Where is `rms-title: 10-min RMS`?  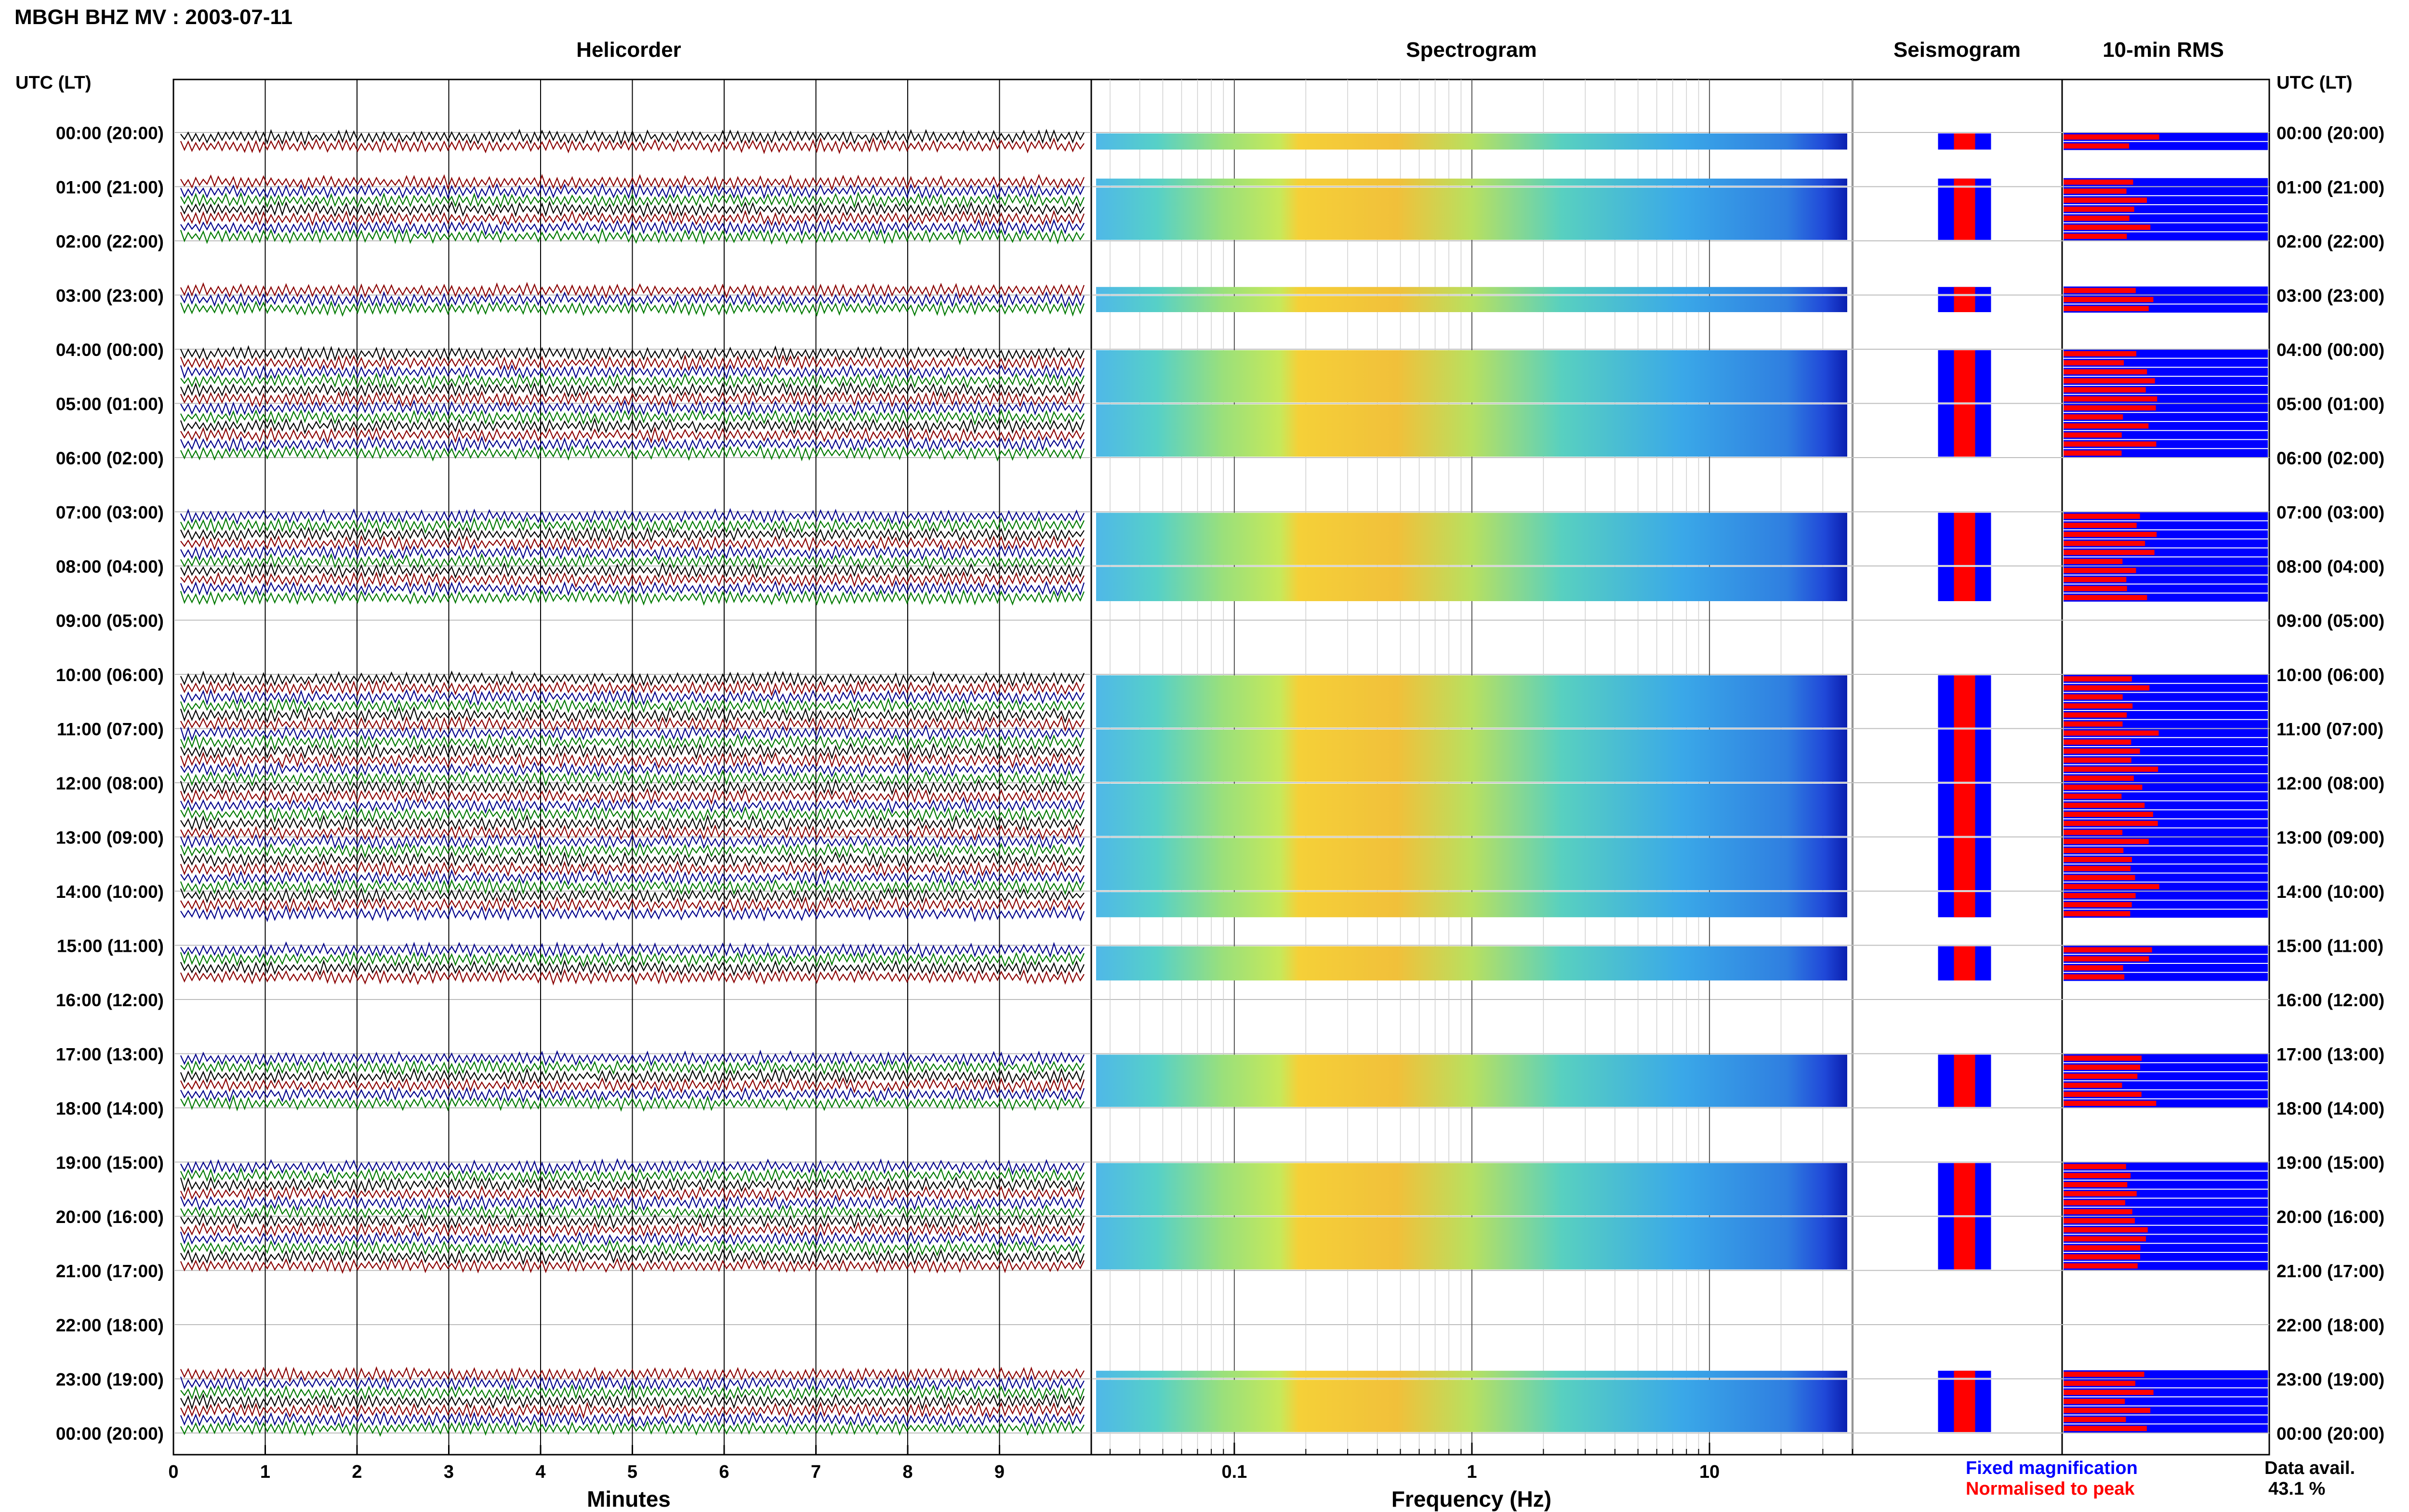 rms-title: 10-min RMS is located at coordinates (2163, 50).